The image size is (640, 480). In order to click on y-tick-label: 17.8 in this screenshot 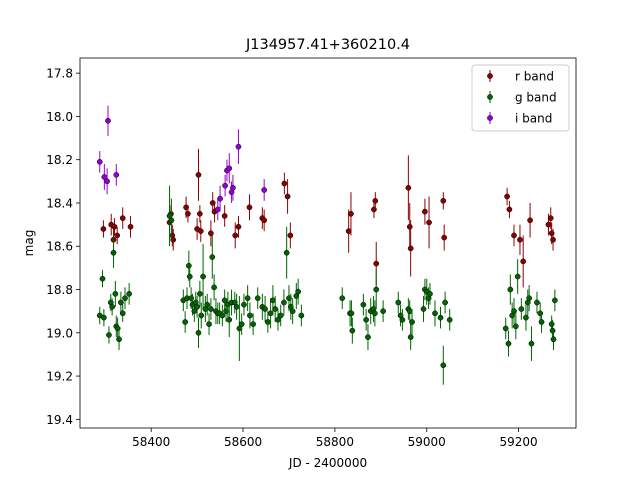, I will do `click(59, 74)`.